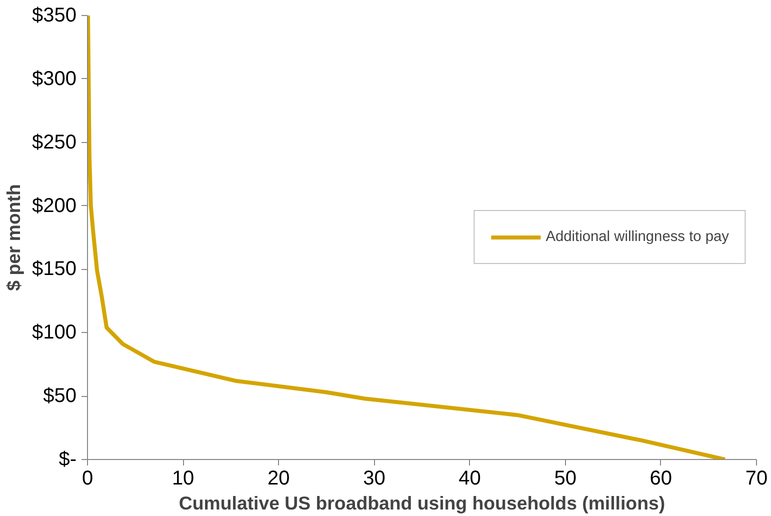 The width and height of the screenshot is (771, 516). What do you see at coordinates (54, 79) in the screenshot?
I see `y-tick-label: $300` at bounding box center [54, 79].